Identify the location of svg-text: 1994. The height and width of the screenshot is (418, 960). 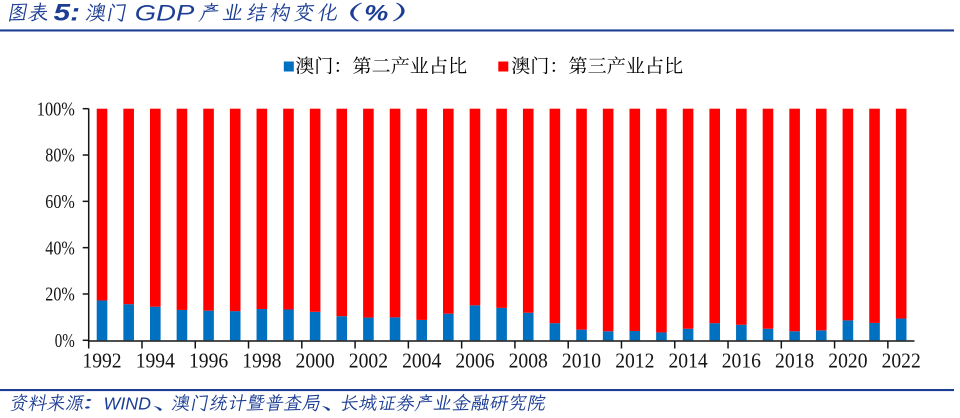
(156, 360).